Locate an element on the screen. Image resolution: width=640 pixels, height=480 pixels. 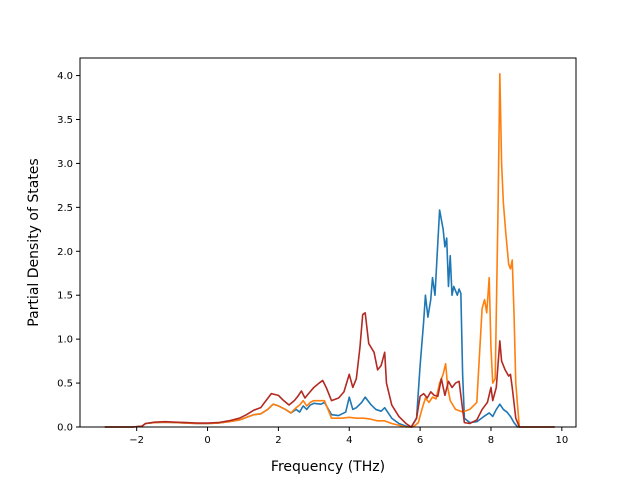
y-tick-label: 4.0 is located at coordinates (65, 76).